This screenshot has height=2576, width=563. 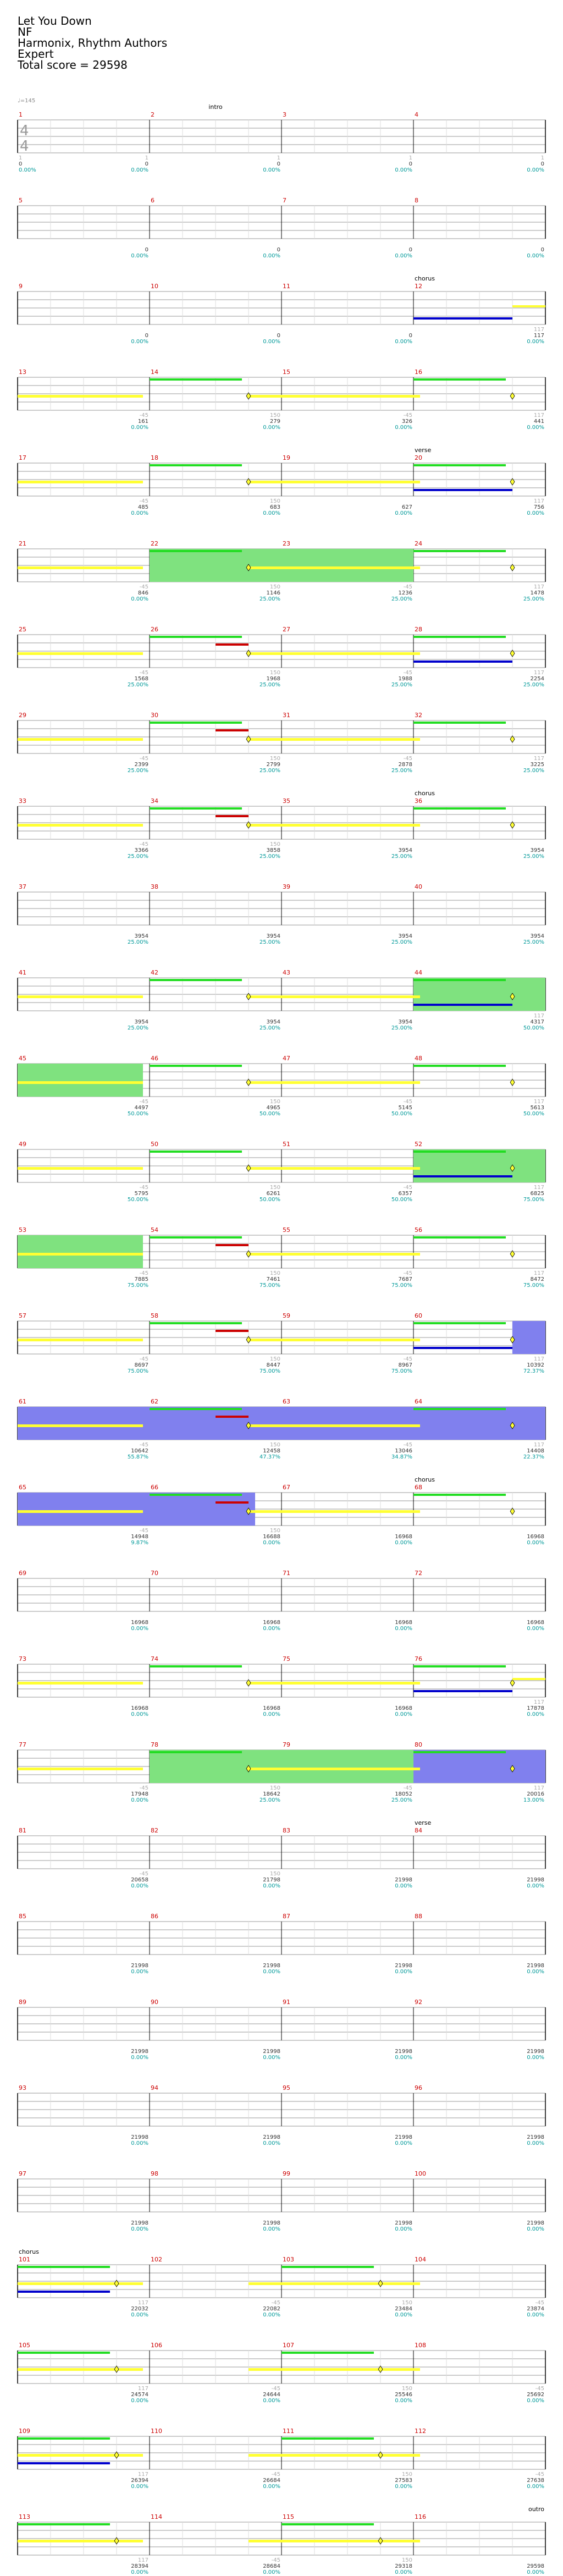 What do you see at coordinates (273, 593) in the screenshot?
I see `measure-score: 1146` at bounding box center [273, 593].